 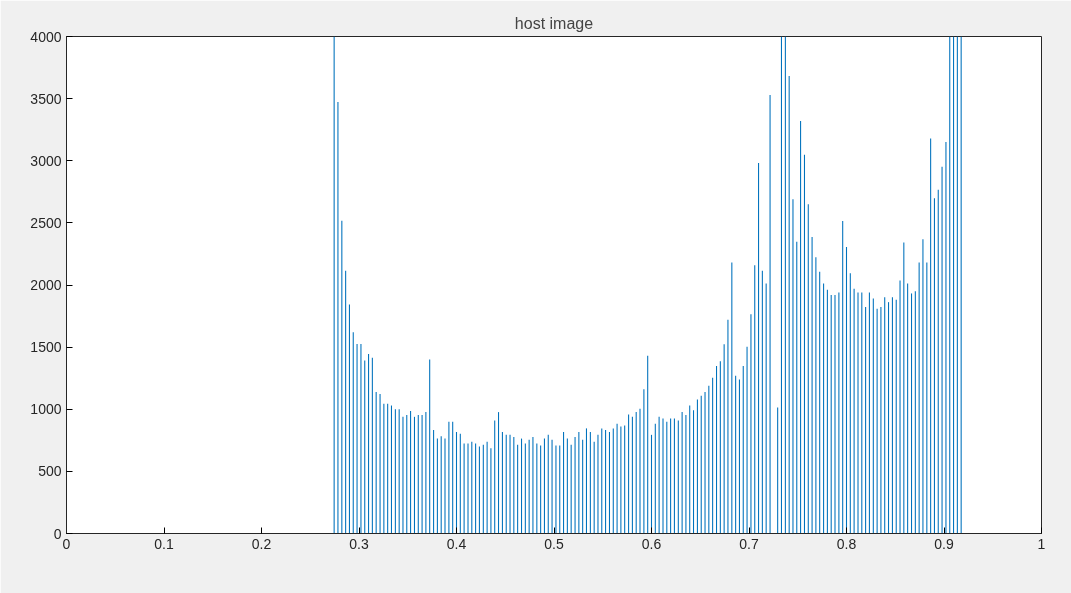 What do you see at coordinates (261, 543) in the screenshot?
I see `x-tick-label: 0.2` at bounding box center [261, 543].